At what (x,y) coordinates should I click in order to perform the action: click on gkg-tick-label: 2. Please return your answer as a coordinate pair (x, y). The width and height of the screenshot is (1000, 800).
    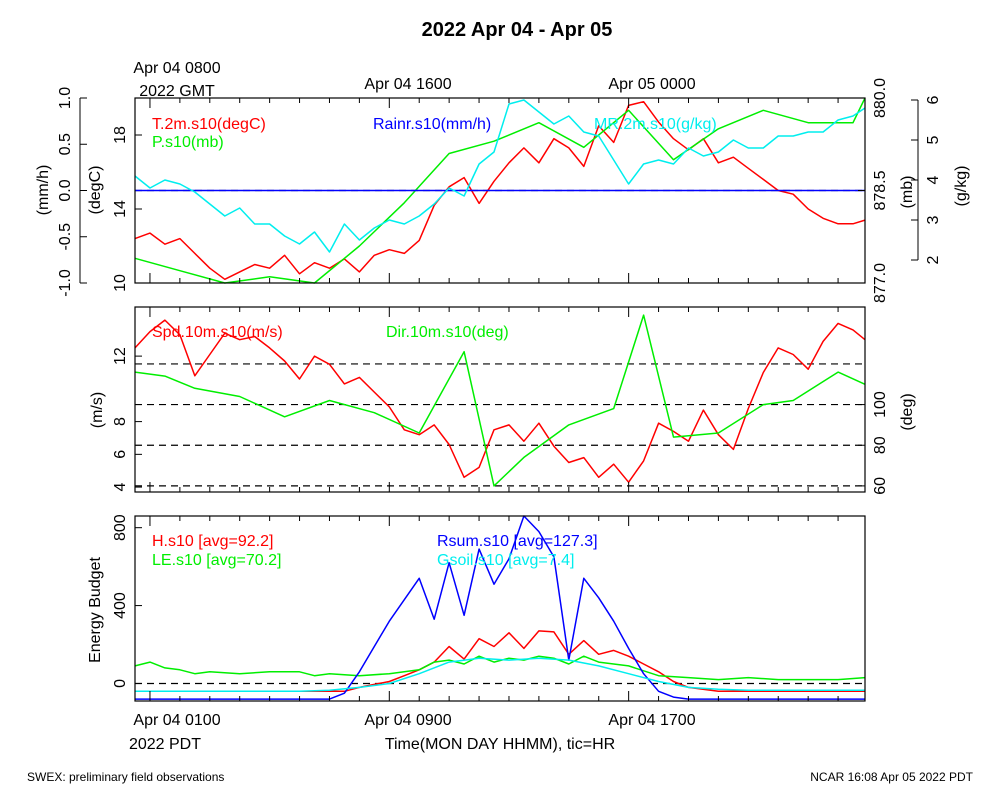
    Looking at the image, I should click on (933, 259).